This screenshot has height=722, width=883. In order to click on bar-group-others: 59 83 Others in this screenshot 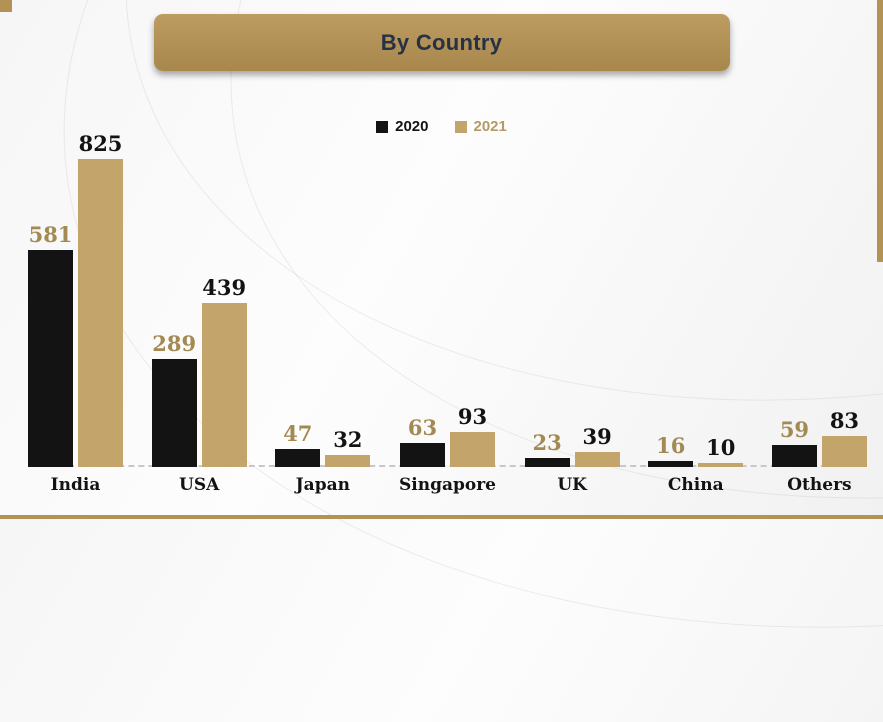, I will do `click(819, 452)`.